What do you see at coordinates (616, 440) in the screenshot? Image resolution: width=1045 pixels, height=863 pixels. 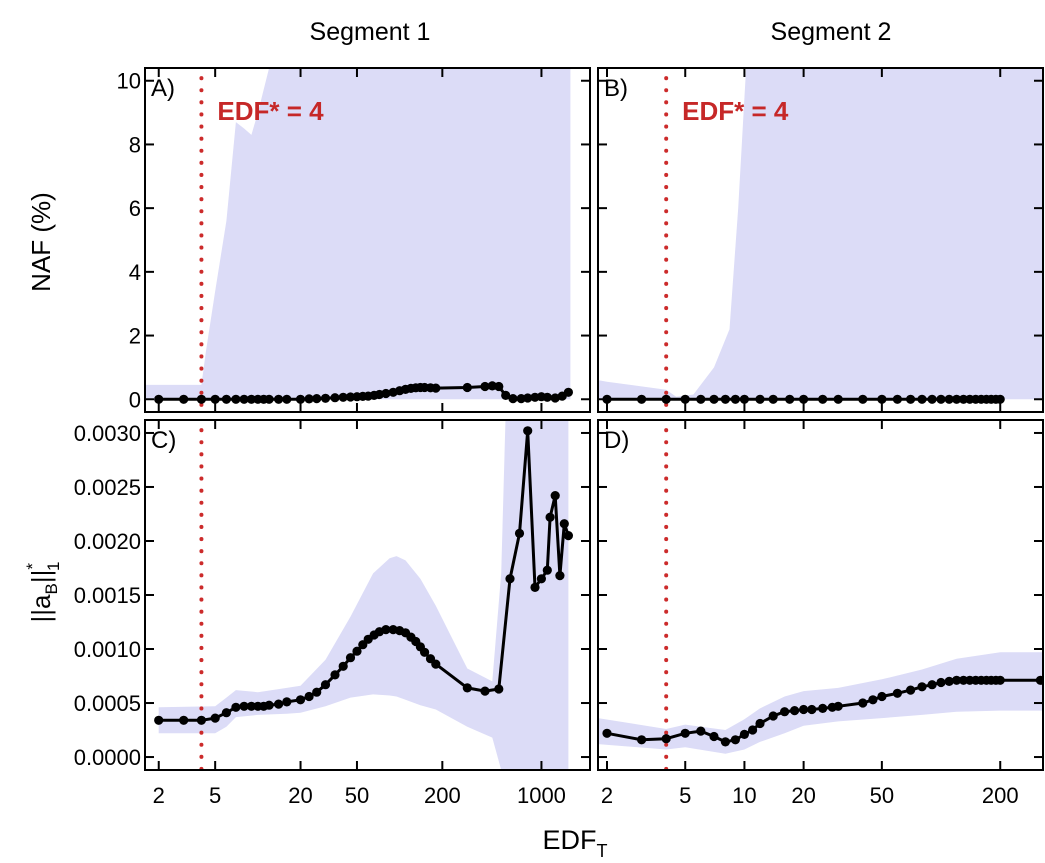 I see `panel-label-D: D)` at bounding box center [616, 440].